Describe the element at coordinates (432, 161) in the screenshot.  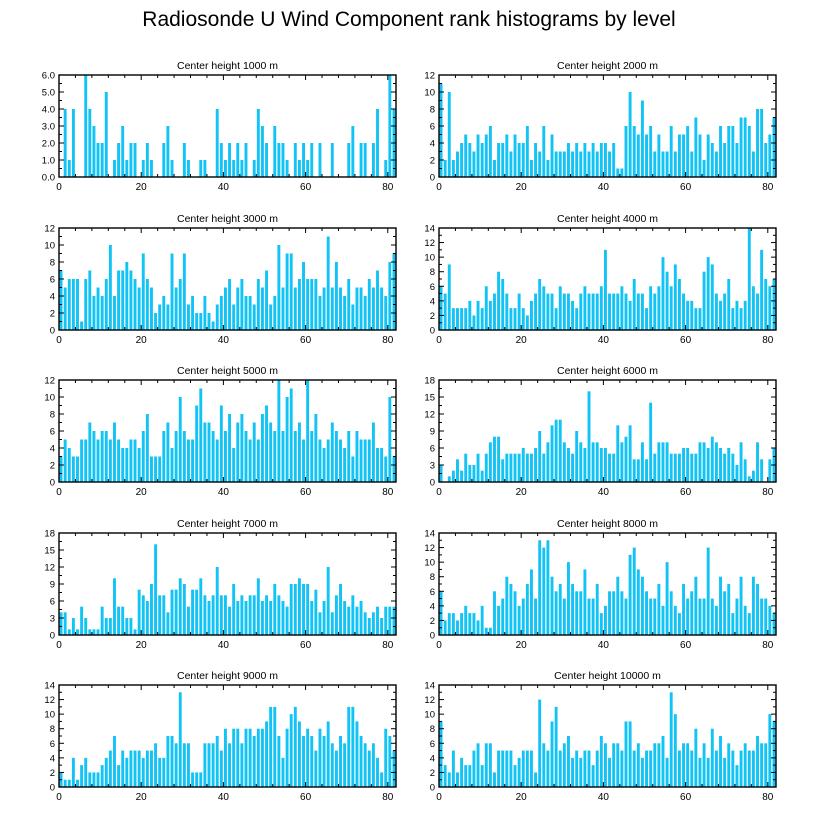
I see `y-tick-label: 2` at that location.